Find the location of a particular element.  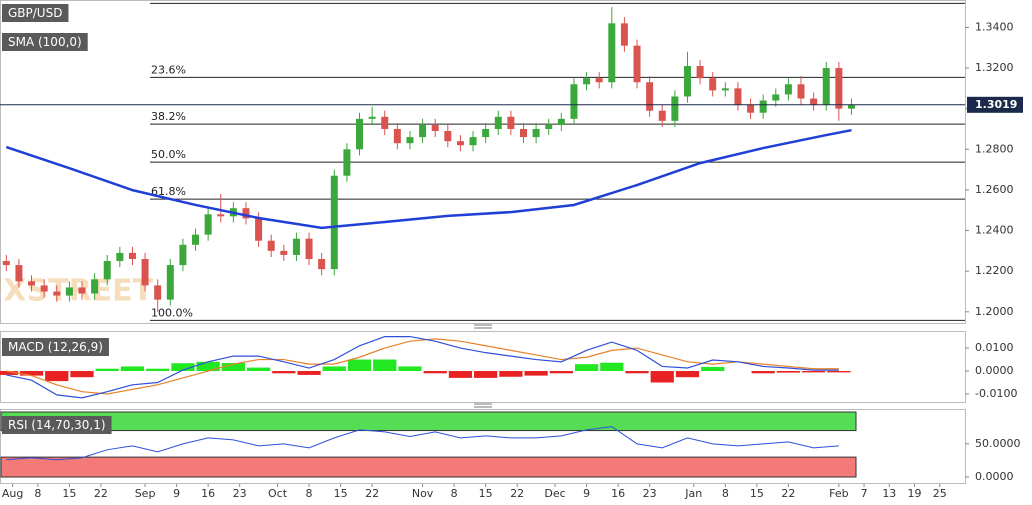

signal-line is located at coordinates (422, 366).